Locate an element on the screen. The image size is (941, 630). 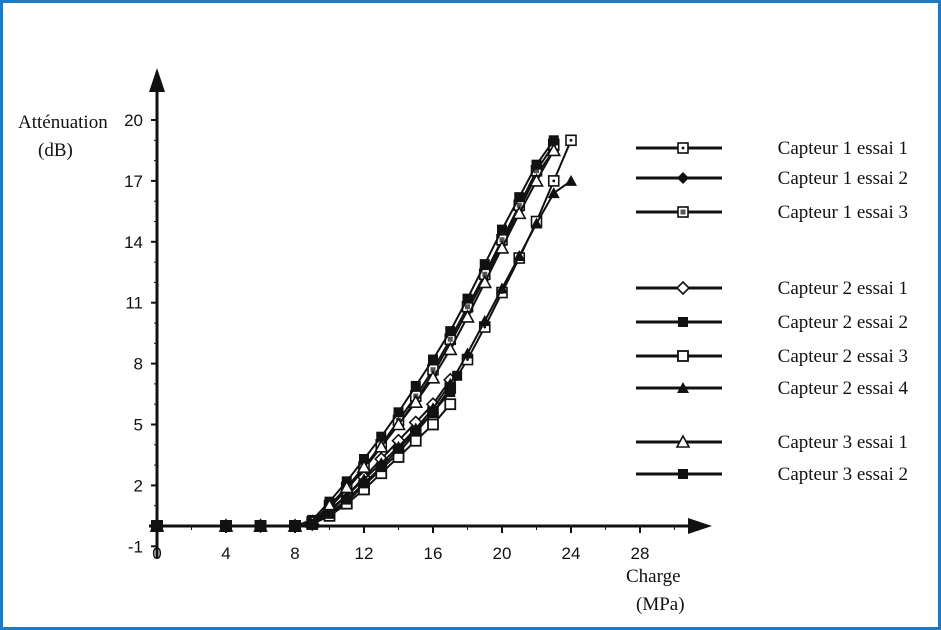
y-tick-label: 2 is located at coordinates (138, 485).